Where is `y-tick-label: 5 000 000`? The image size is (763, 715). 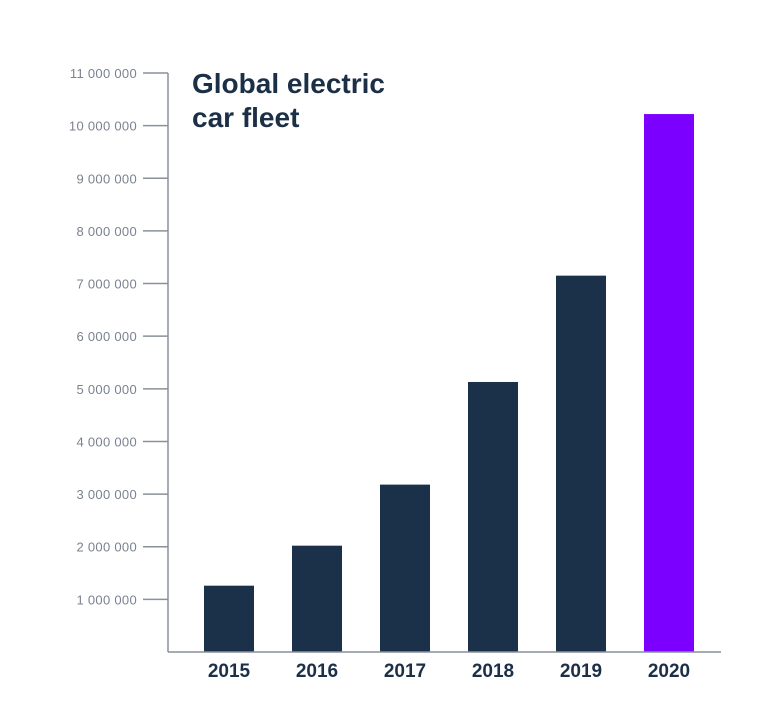 y-tick-label: 5 000 000 is located at coordinates (106, 389).